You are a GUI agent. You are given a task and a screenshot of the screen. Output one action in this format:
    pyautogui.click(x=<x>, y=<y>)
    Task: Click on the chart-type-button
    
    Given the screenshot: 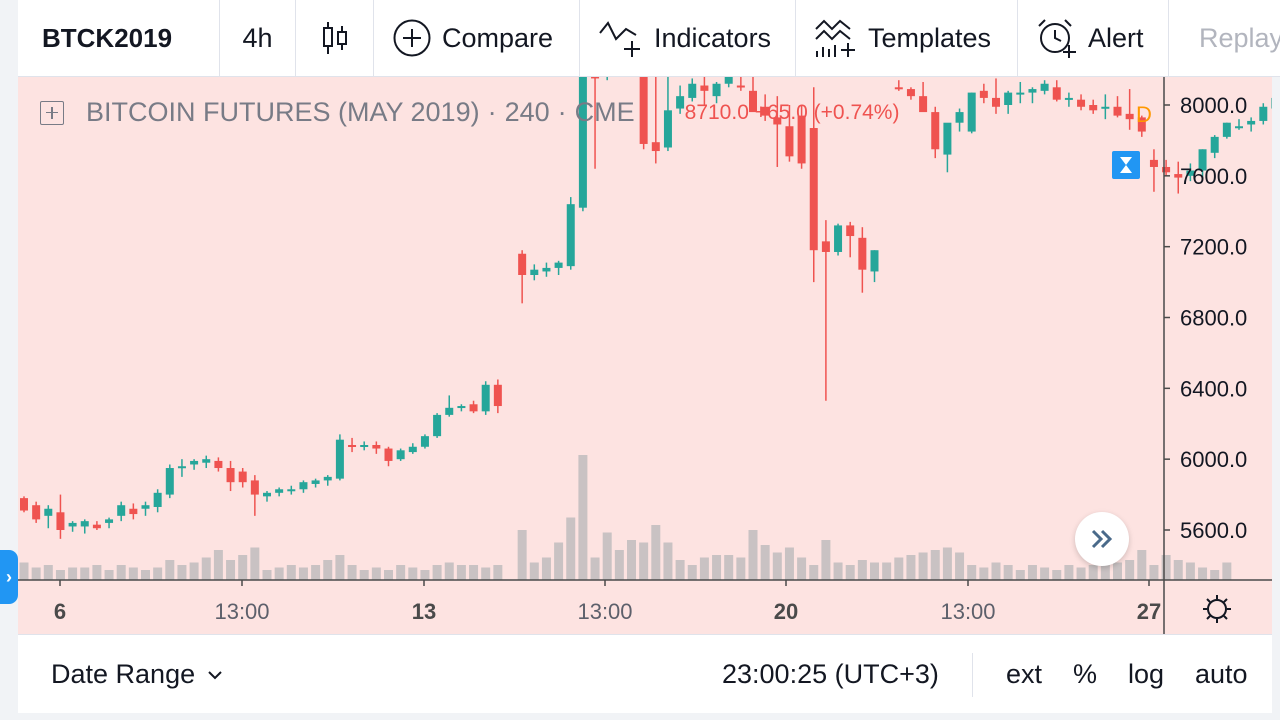 What is the action you would take?
    pyautogui.click(x=335, y=38)
    